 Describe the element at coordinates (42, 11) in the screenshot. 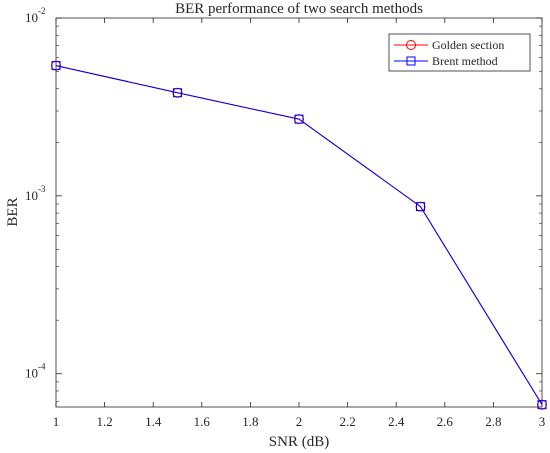

I see `y-tick-label-exponent: -2` at that location.